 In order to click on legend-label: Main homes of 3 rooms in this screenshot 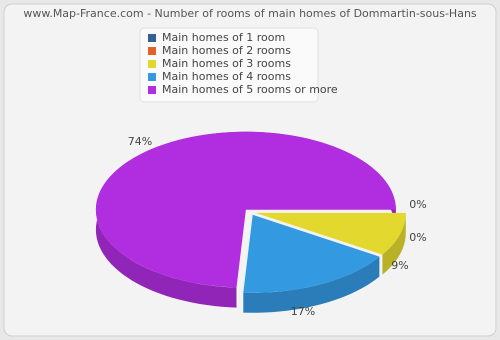, I will do `click(226, 63)`.